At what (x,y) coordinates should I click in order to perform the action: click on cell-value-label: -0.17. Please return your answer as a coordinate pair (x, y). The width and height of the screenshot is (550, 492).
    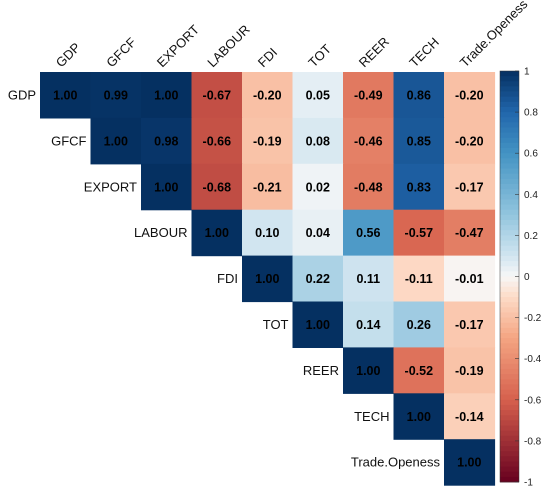
    Looking at the image, I should click on (469, 187).